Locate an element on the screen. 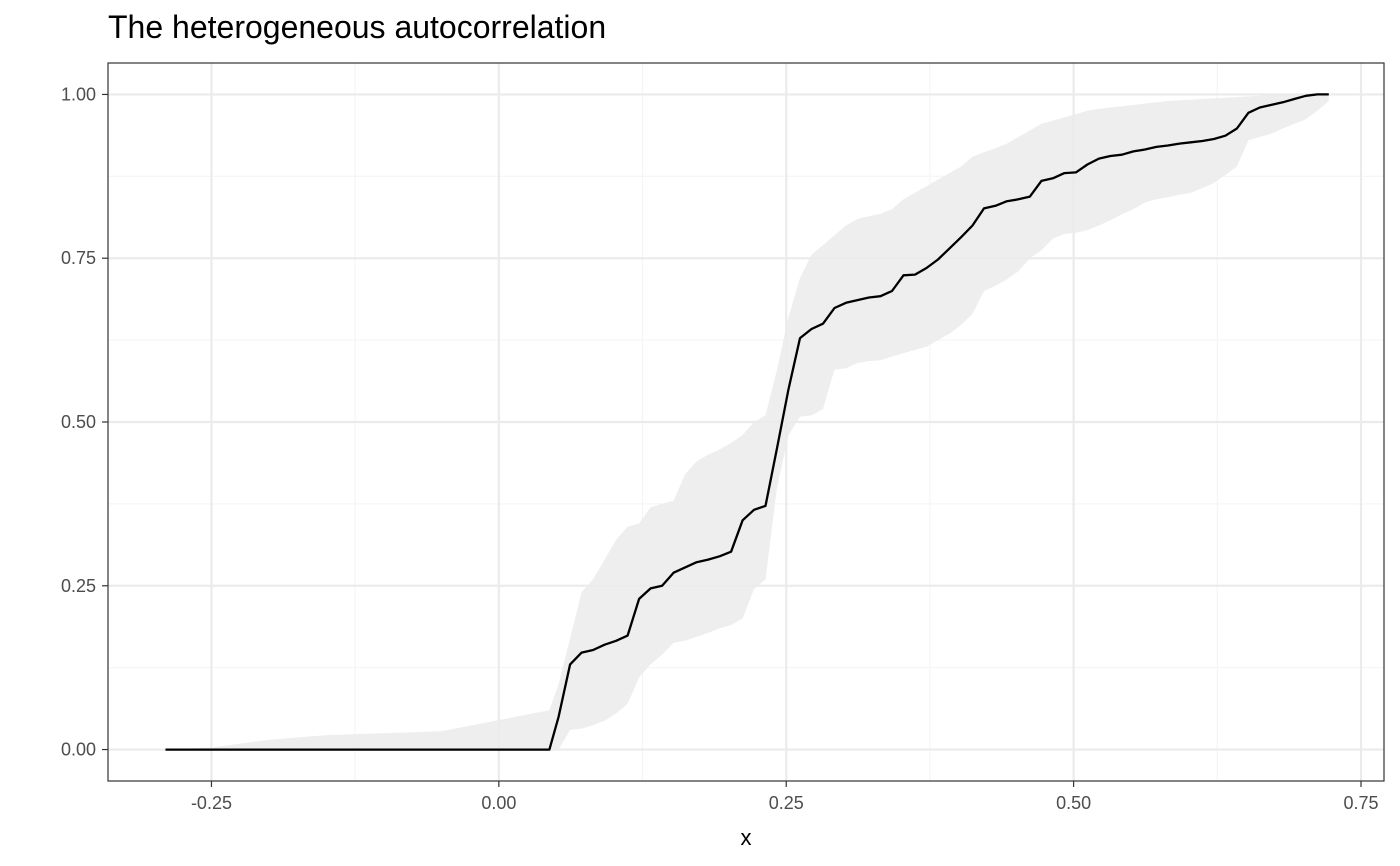 This screenshot has width=1400, height=866. y-axis: 0.00 0.25 0.50 0.75 1.00 is located at coordinates (84, 422).